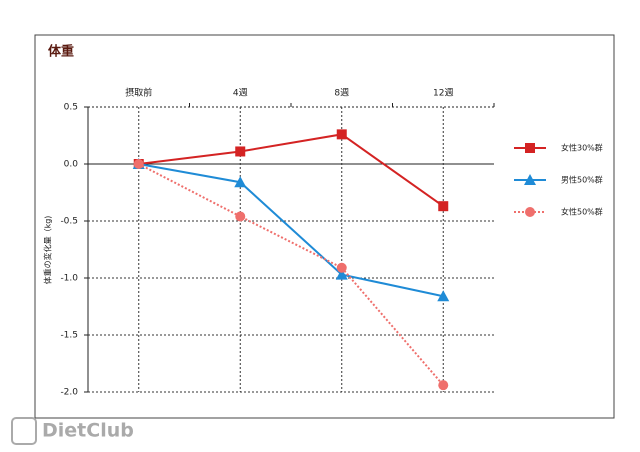  Describe the element at coordinates (61, 52) in the screenshot. I see `chart-title: 体重` at that location.